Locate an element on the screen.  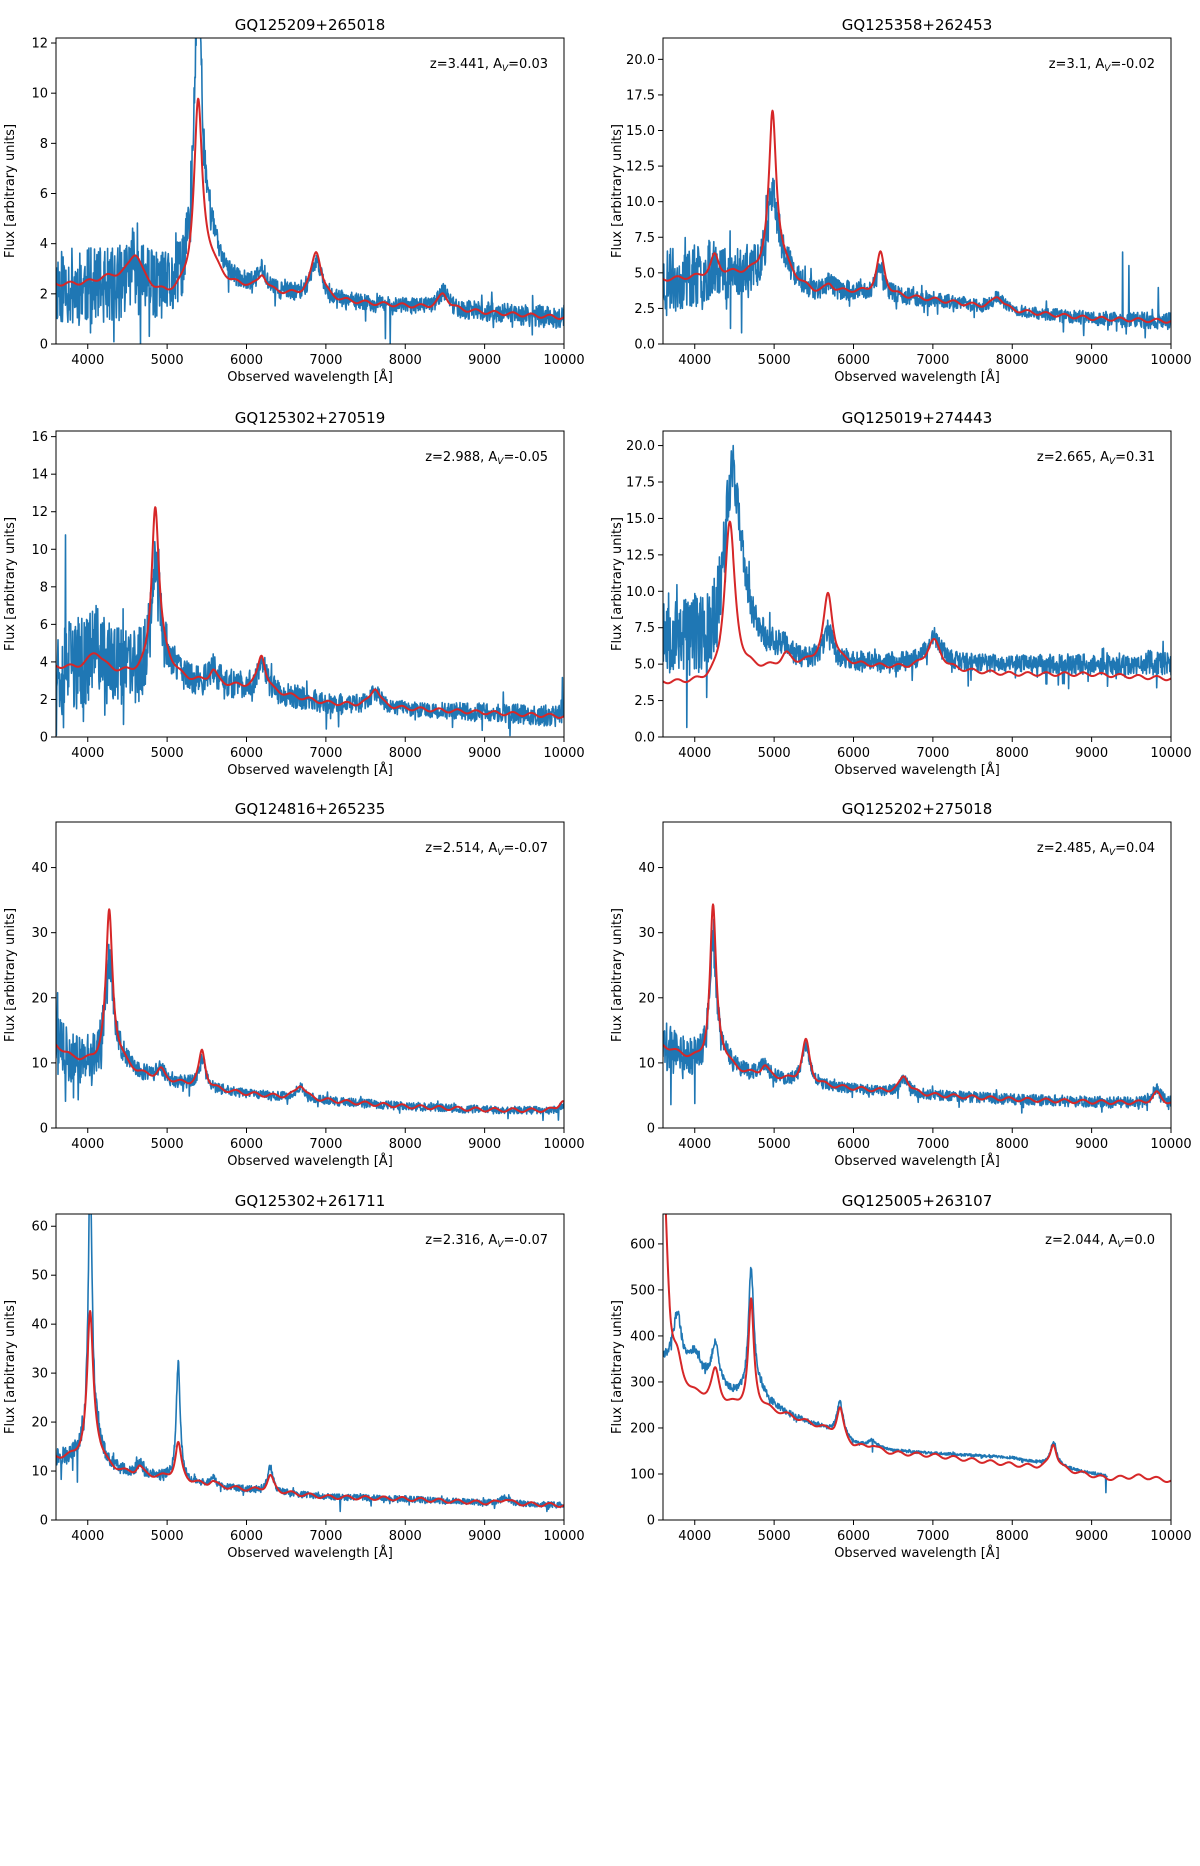
y-tick-label: 8 is located at coordinates (44, 144).